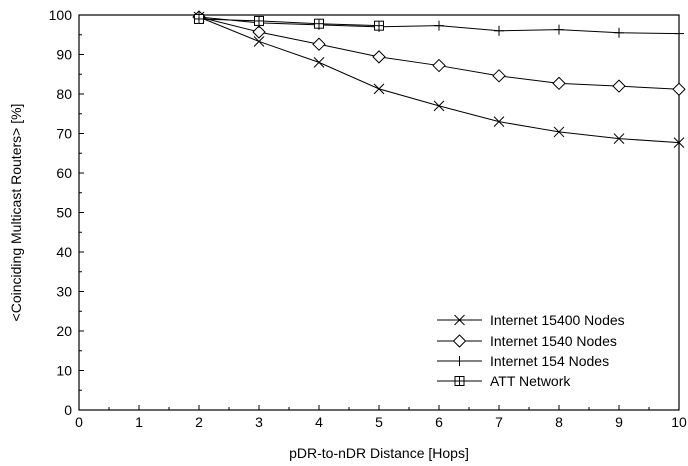 The image size is (688, 466). Describe the element at coordinates (553, 341) in the screenshot. I see `legend-label: Internet 1540 Nodes` at that location.